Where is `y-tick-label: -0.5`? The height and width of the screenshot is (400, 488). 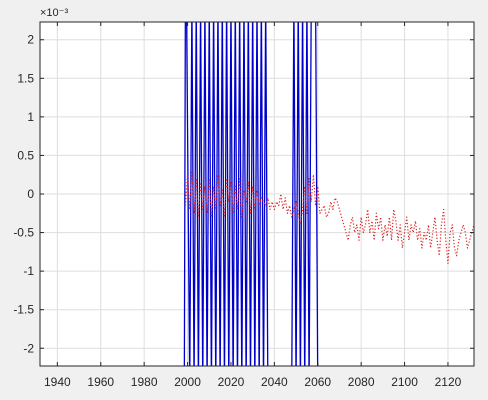 y-tick-label: -0.5 is located at coordinates (23, 233).